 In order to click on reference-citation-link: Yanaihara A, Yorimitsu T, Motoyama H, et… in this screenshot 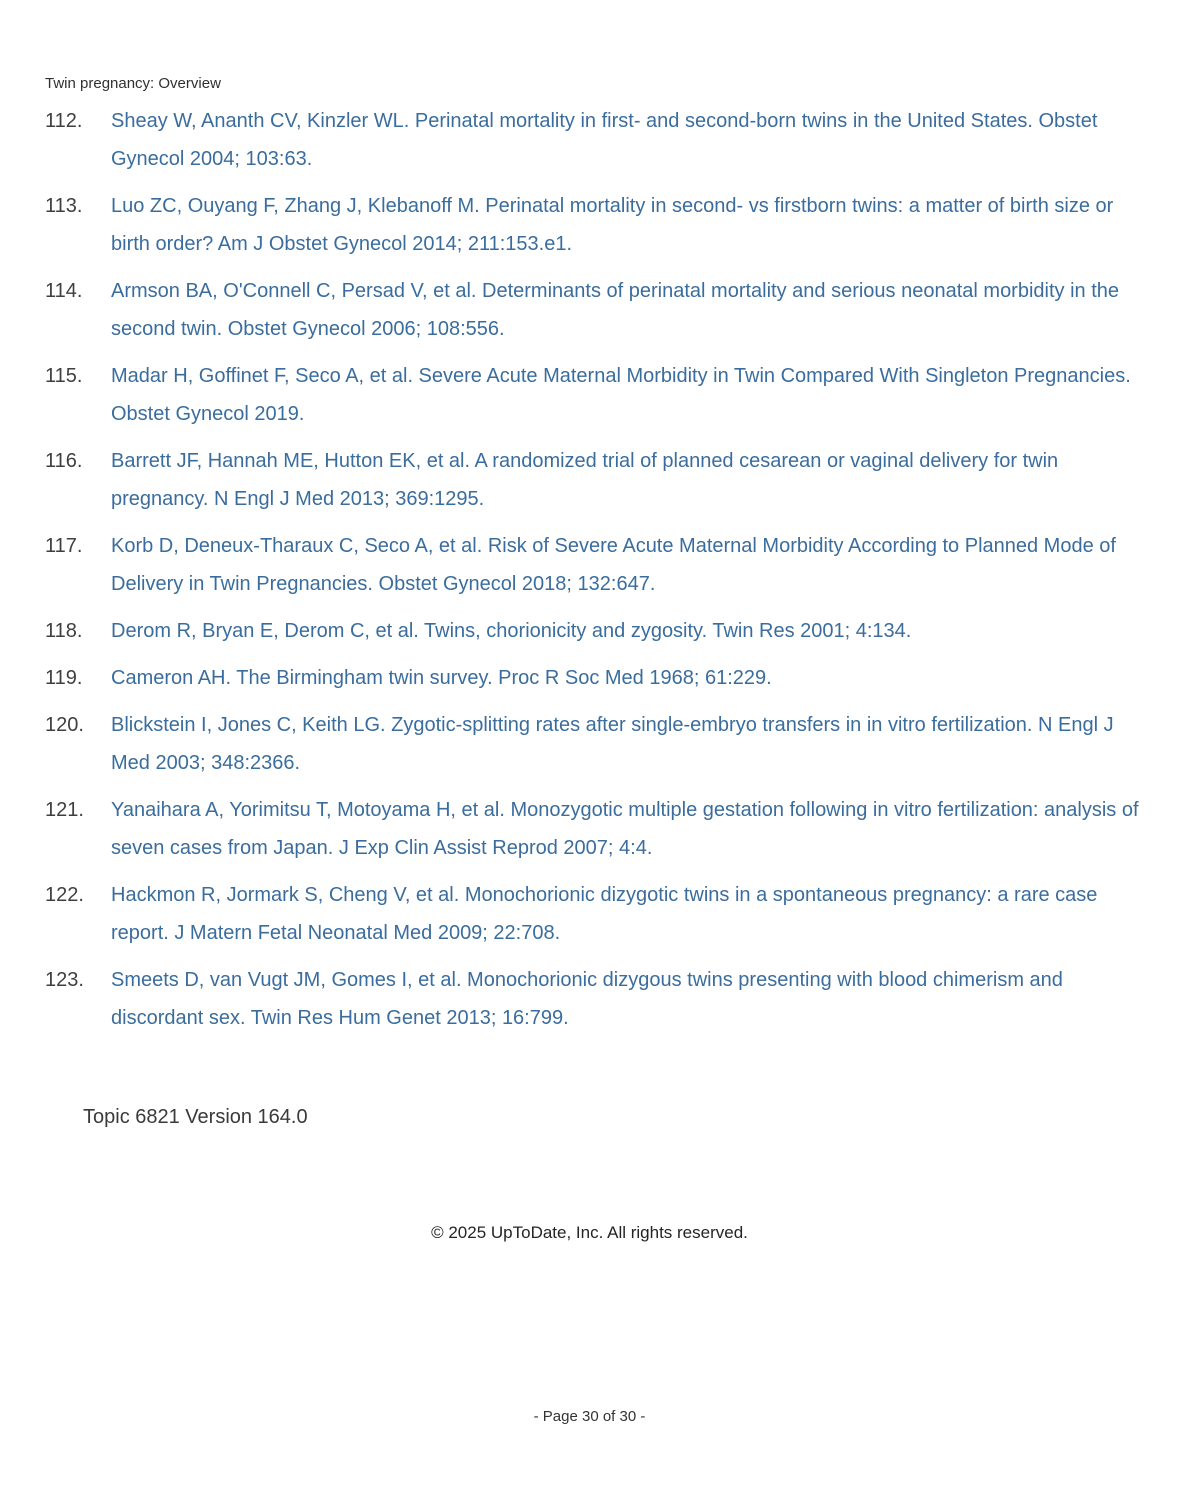, I will do `click(625, 829)`.